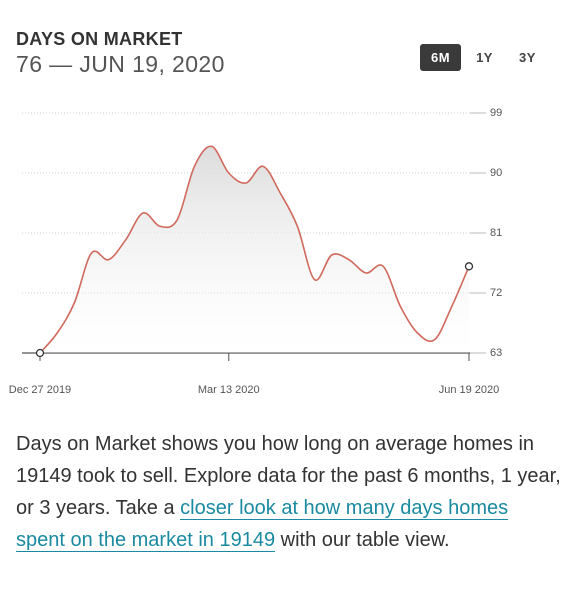 The height and width of the screenshot is (595, 578). What do you see at coordinates (365, 540) in the screenshot?
I see `description-text: with our table view.` at bounding box center [365, 540].